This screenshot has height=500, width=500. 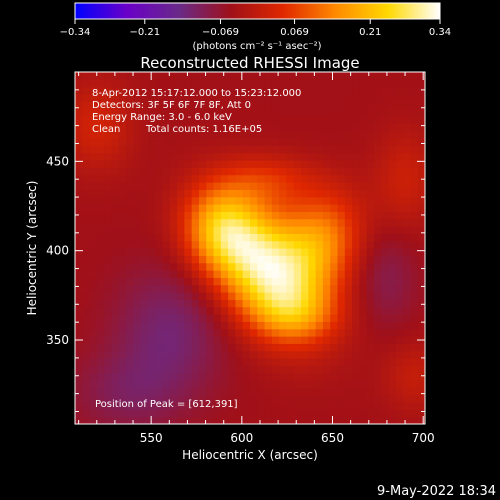 What do you see at coordinates (203, 129) in the screenshot?
I see `info-line-total-counts: Total counts: 1.16E+05` at bounding box center [203, 129].